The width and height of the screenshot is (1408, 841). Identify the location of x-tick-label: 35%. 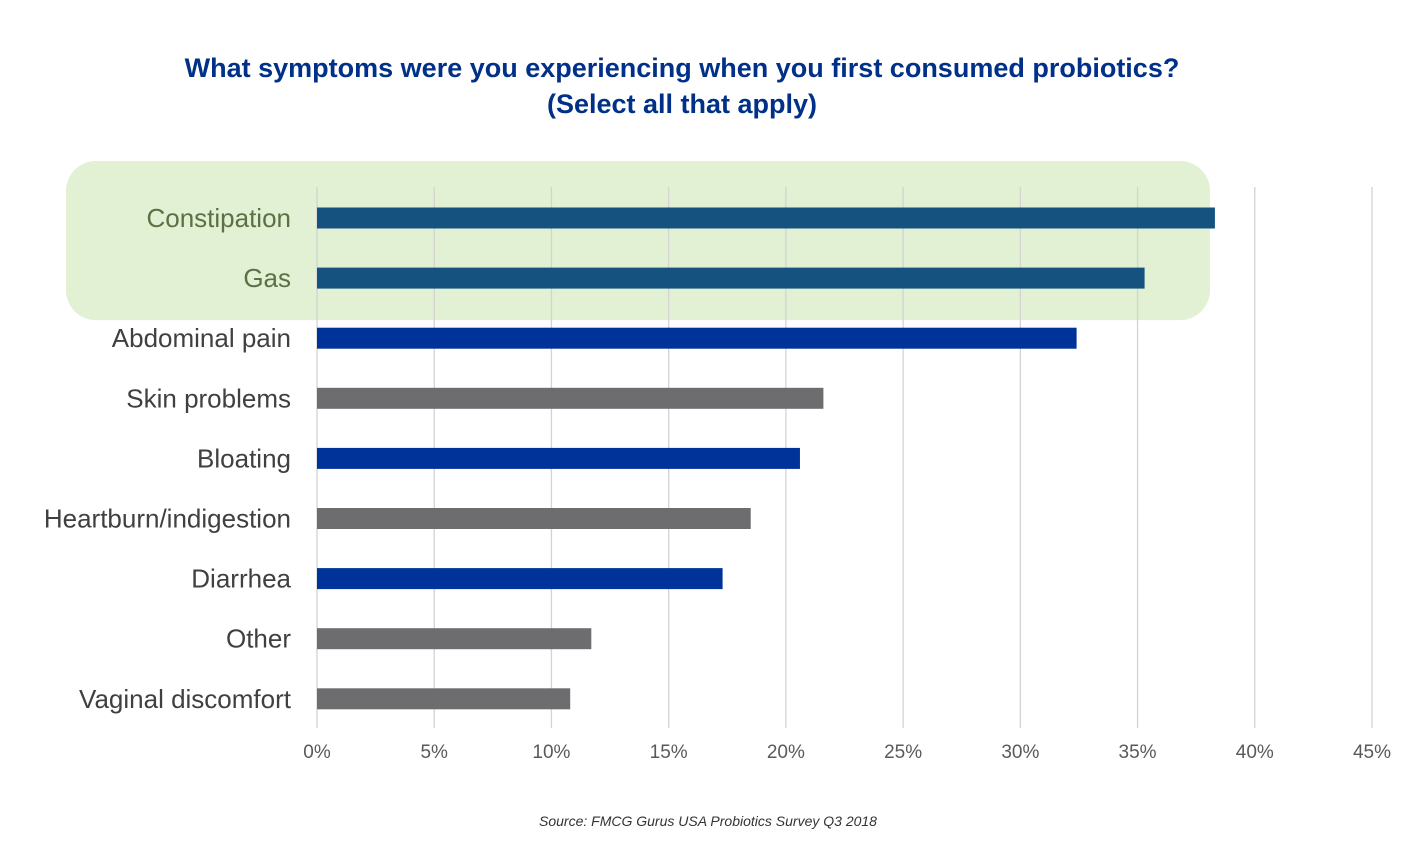
(1138, 752).